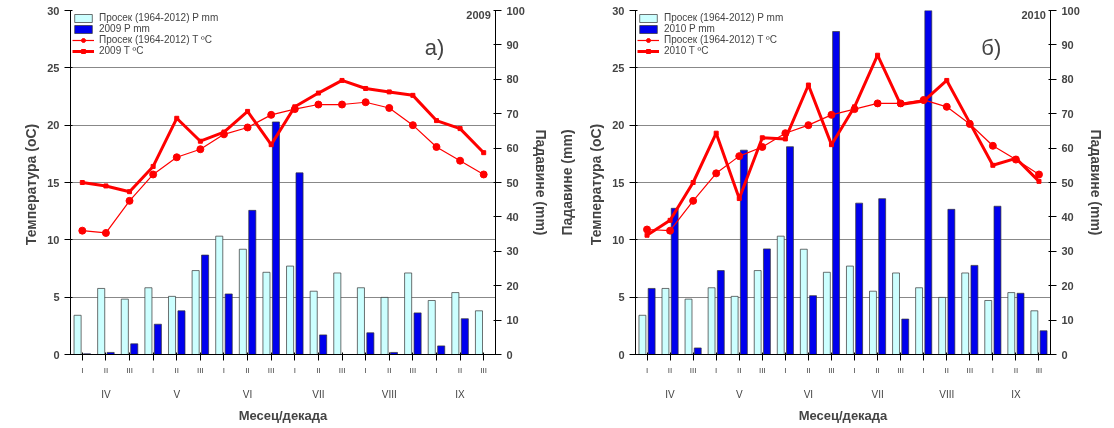  What do you see at coordinates (566, 182) in the screenshot?
I see `text: Падавине (mm)` at bounding box center [566, 182].